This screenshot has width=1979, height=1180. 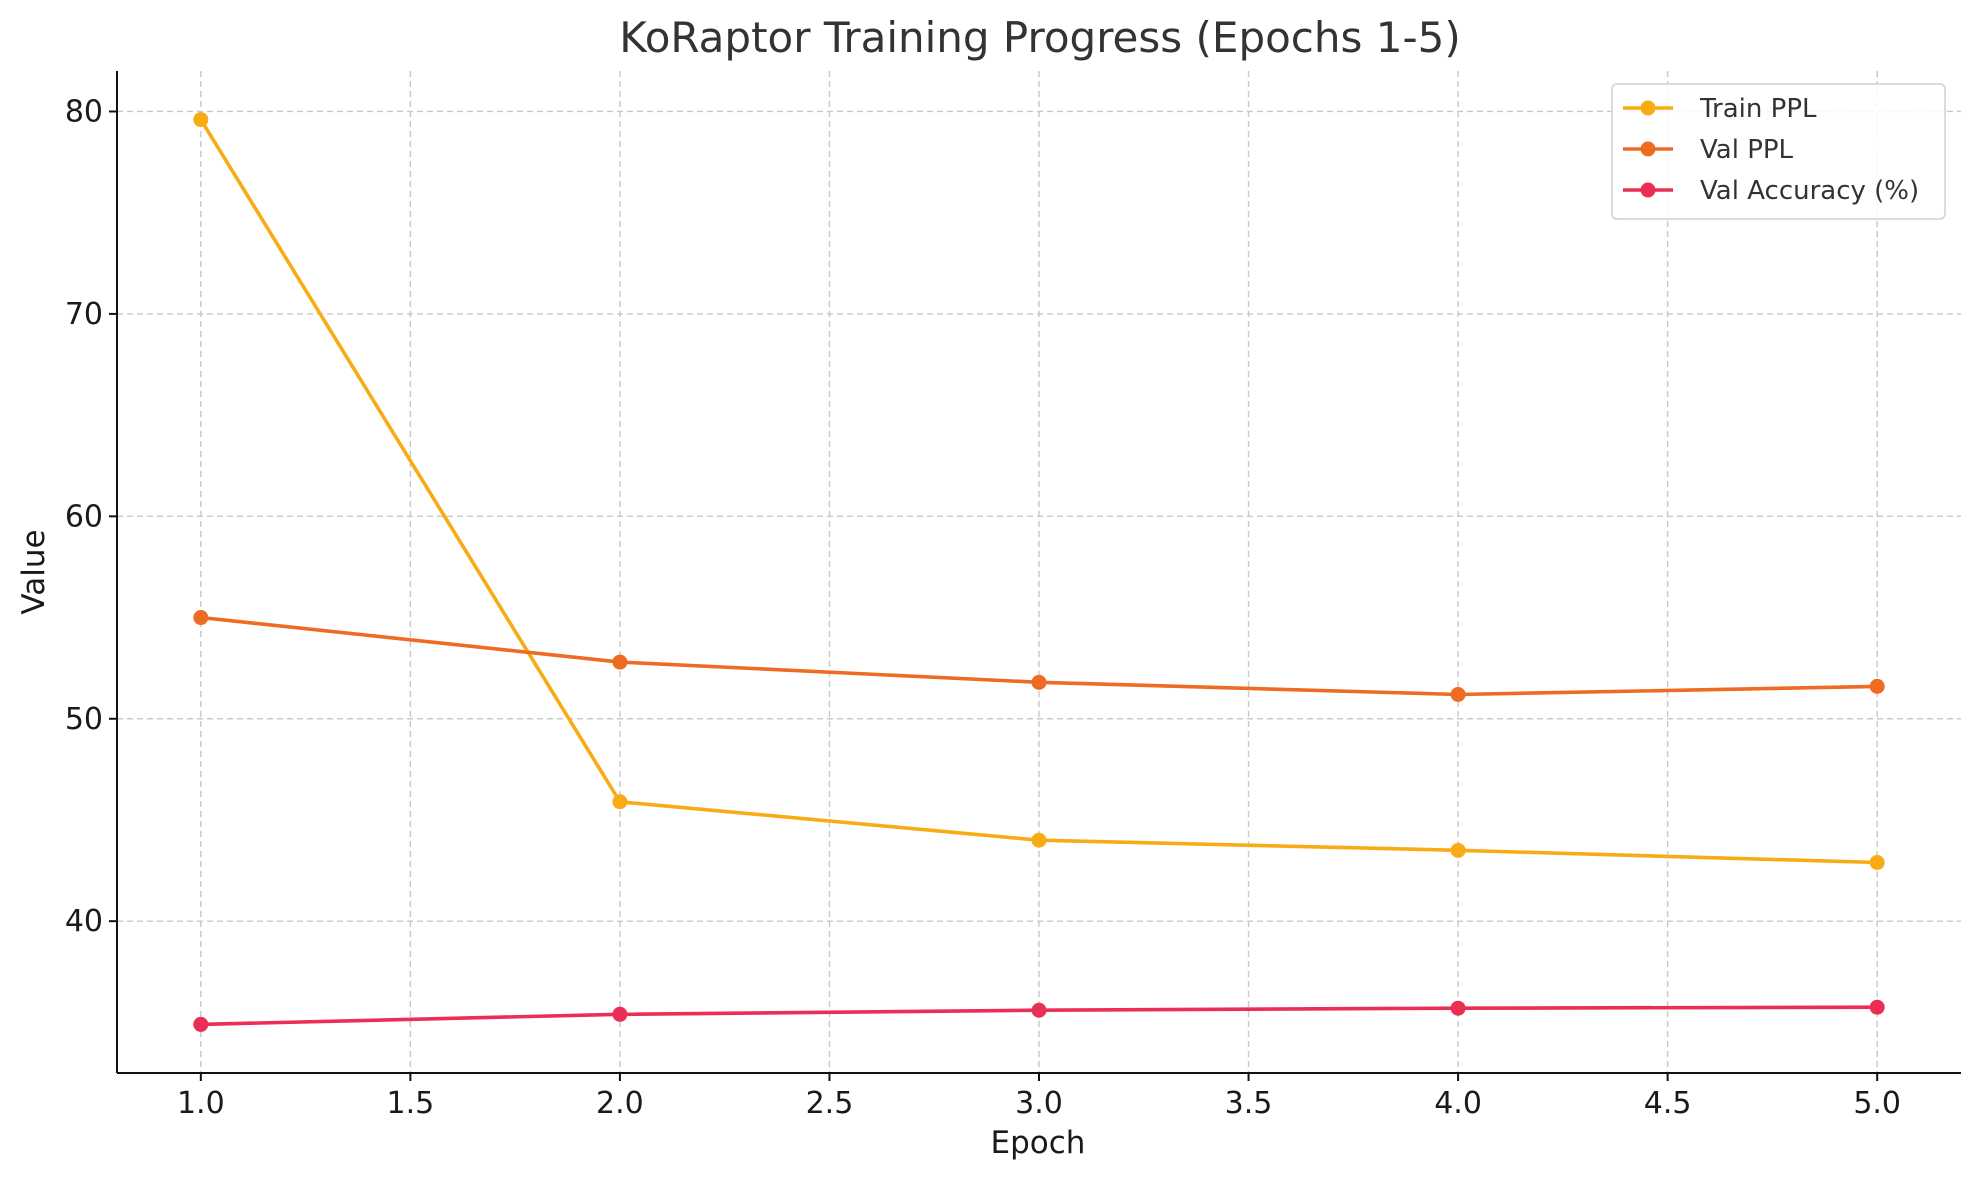 What do you see at coordinates (1249, 1103) in the screenshot?
I see `x-tick-label: 3.5` at bounding box center [1249, 1103].